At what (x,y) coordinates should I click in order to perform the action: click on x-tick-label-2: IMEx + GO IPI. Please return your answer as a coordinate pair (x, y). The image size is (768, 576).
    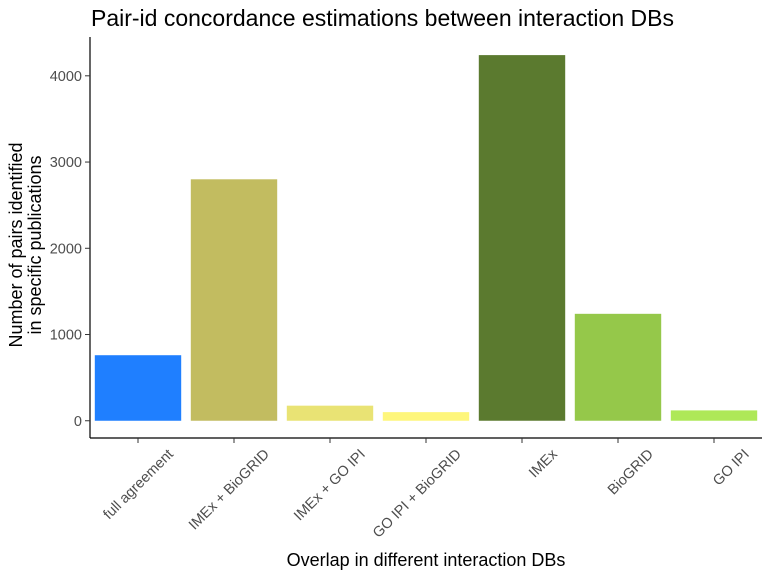
    Looking at the image, I should click on (330, 486).